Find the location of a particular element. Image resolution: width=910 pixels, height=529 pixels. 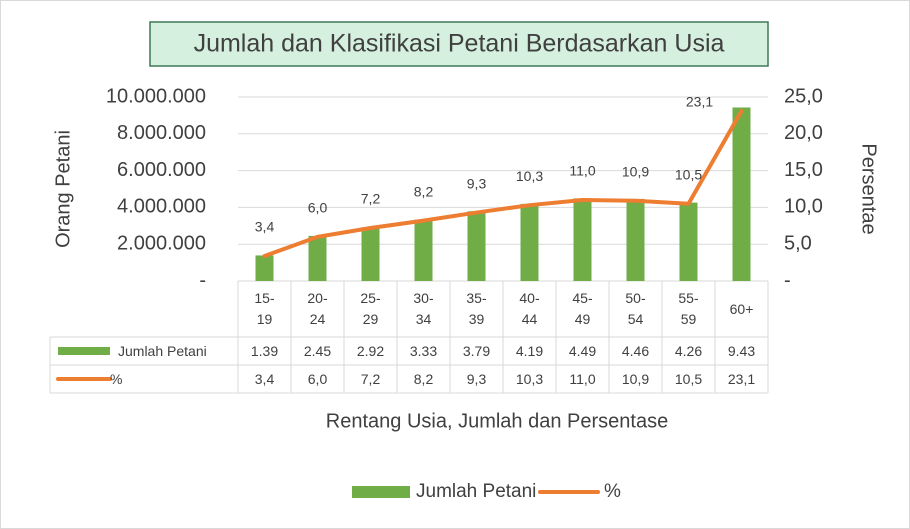

table-value: 23,1 is located at coordinates (741, 378).